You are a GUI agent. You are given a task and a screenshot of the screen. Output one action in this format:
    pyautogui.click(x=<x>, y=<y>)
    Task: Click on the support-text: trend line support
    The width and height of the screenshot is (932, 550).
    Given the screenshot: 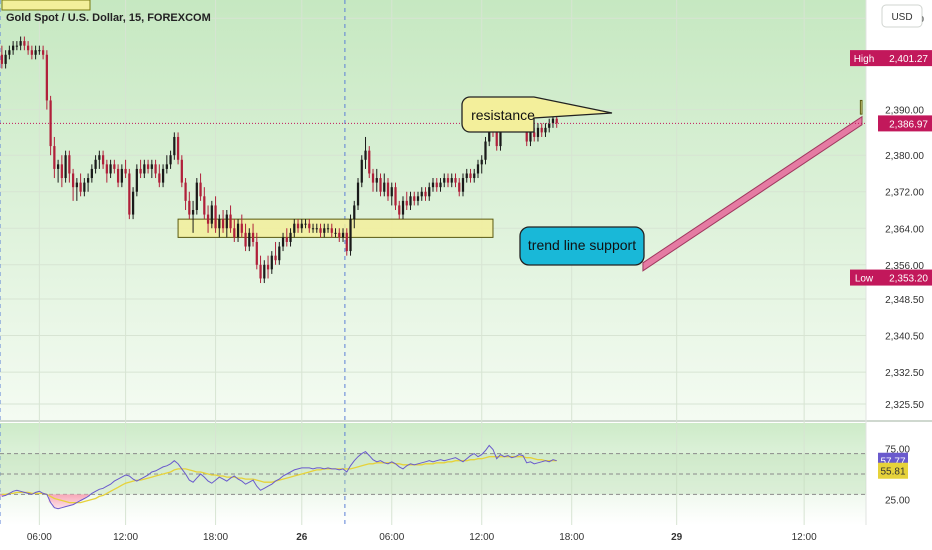 What is the action you would take?
    pyautogui.click(x=582, y=245)
    